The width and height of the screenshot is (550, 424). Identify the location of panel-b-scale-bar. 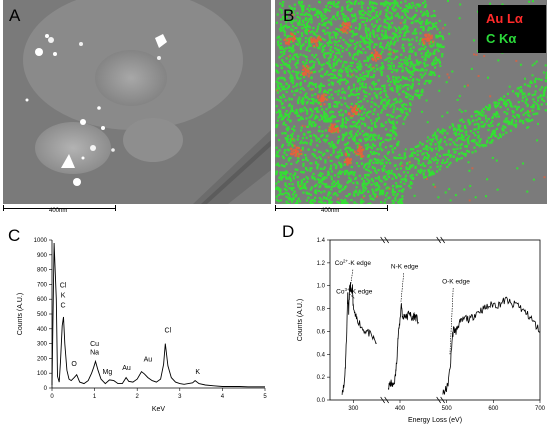
(331, 208).